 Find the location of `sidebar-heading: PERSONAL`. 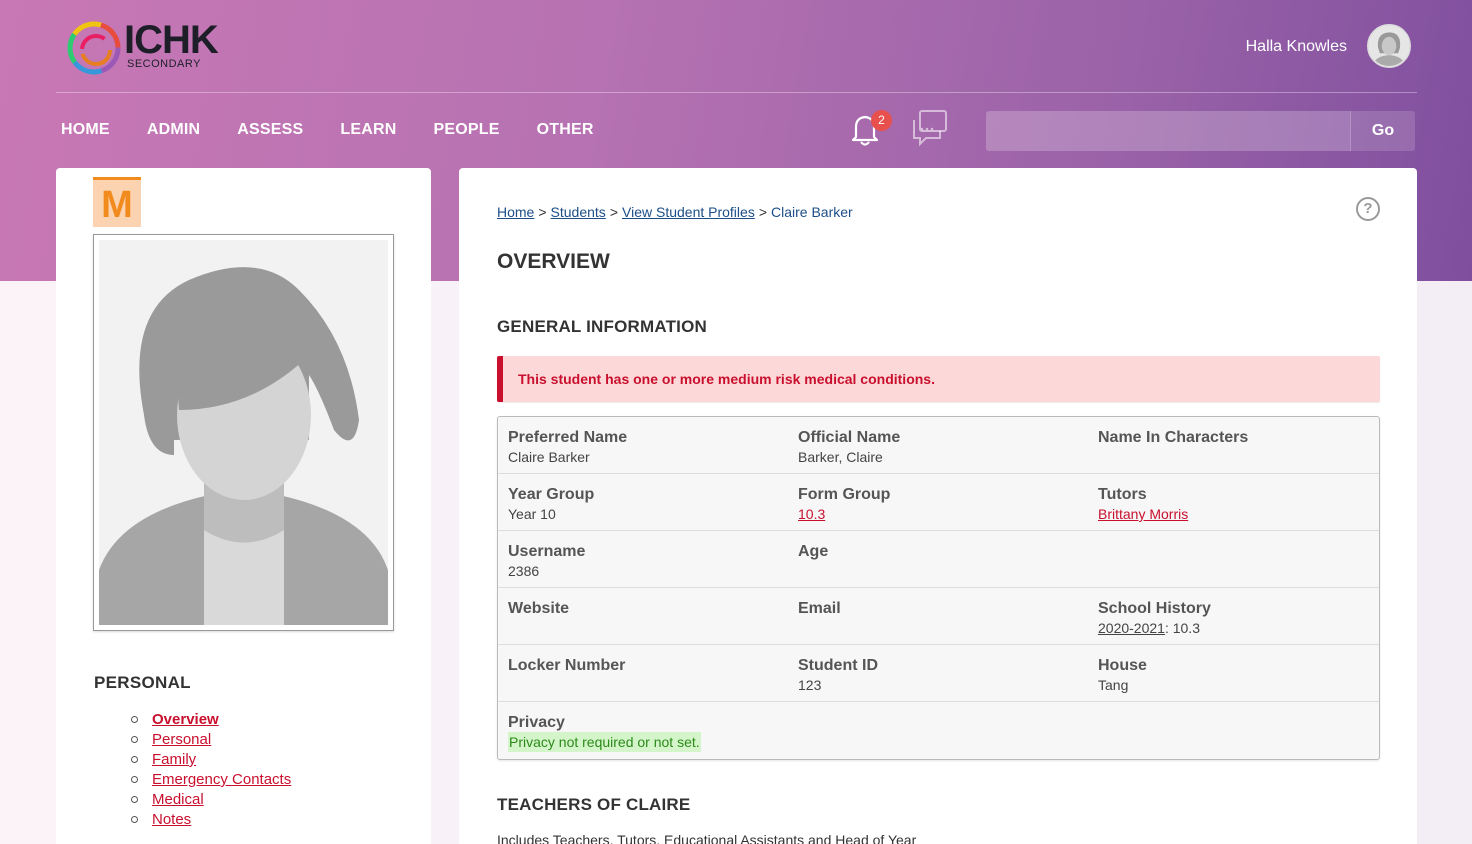

sidebar-heading: PERSONAL is located at coordinates (142, 682).